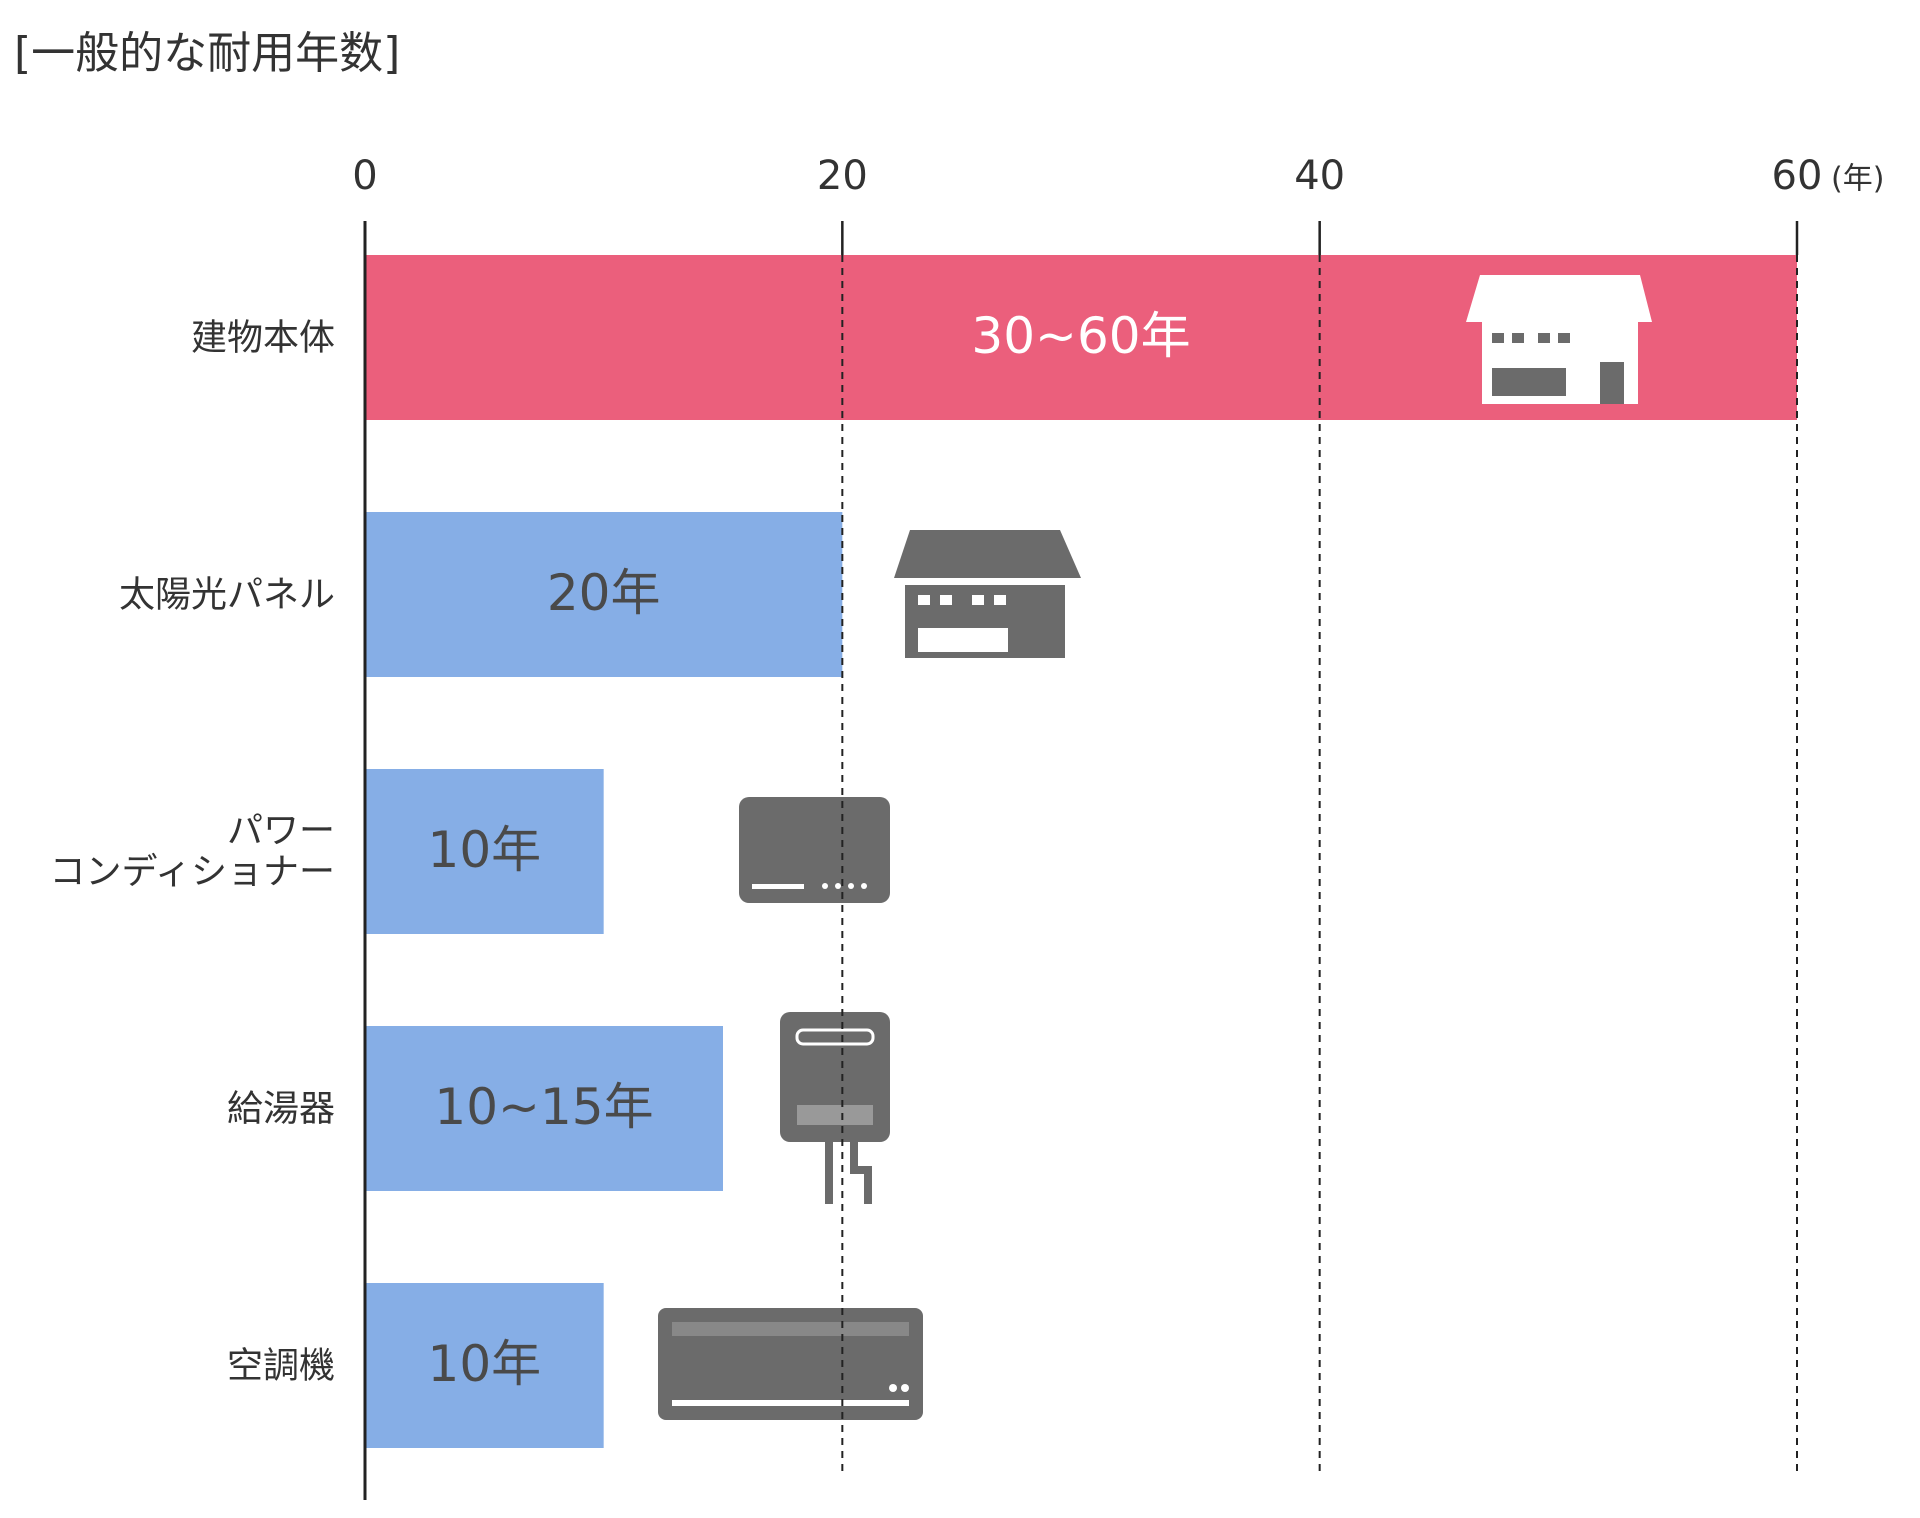 The height and width of the screenshot is (1518, 1920). I want to click on x-tick-label: 40, so click(1319, 176).